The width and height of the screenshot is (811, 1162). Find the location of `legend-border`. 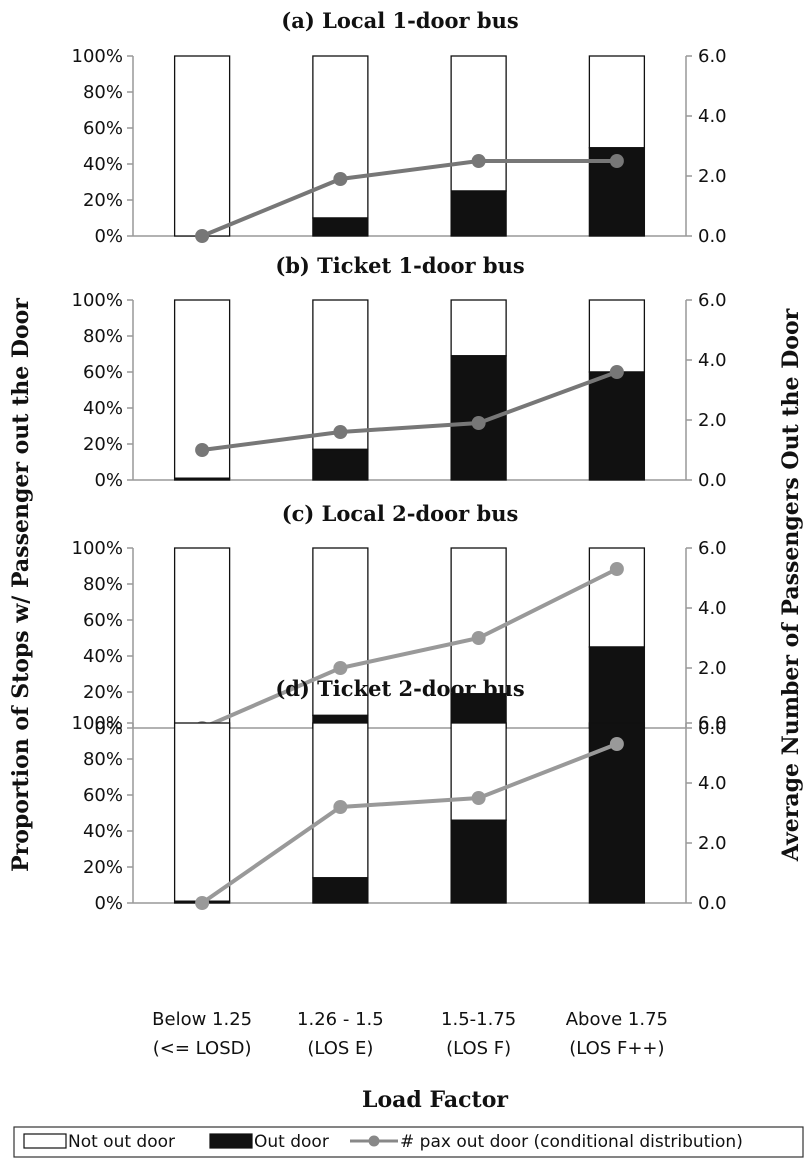

legend-border is located at coordinates (408, 1142).